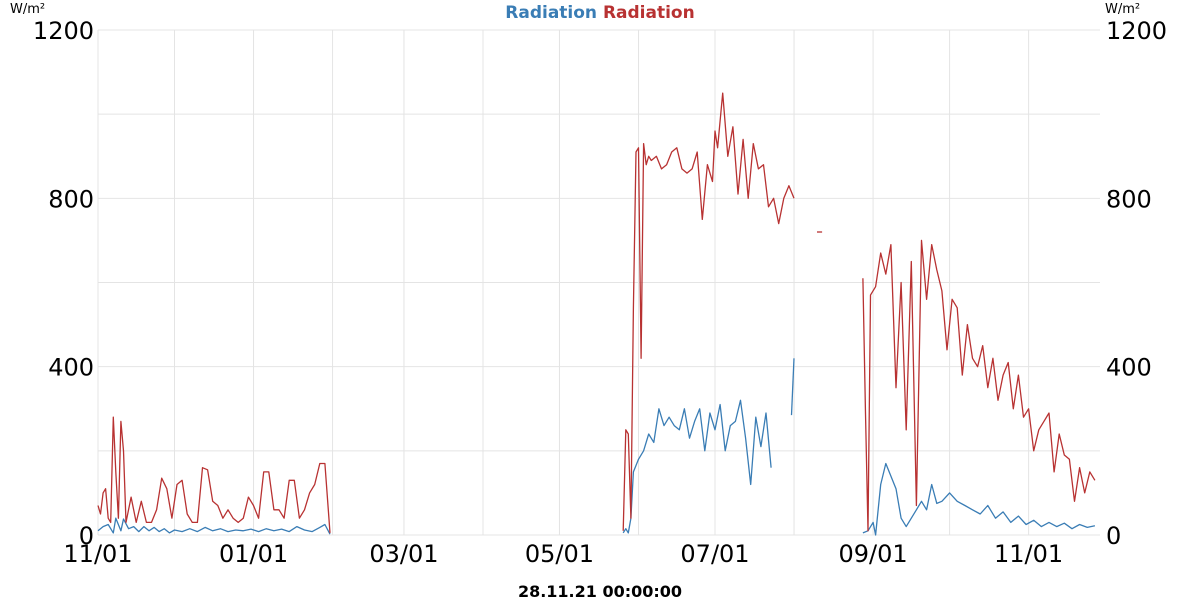  I want to click on y-tick-label-right: 400, so click(1129, 368).